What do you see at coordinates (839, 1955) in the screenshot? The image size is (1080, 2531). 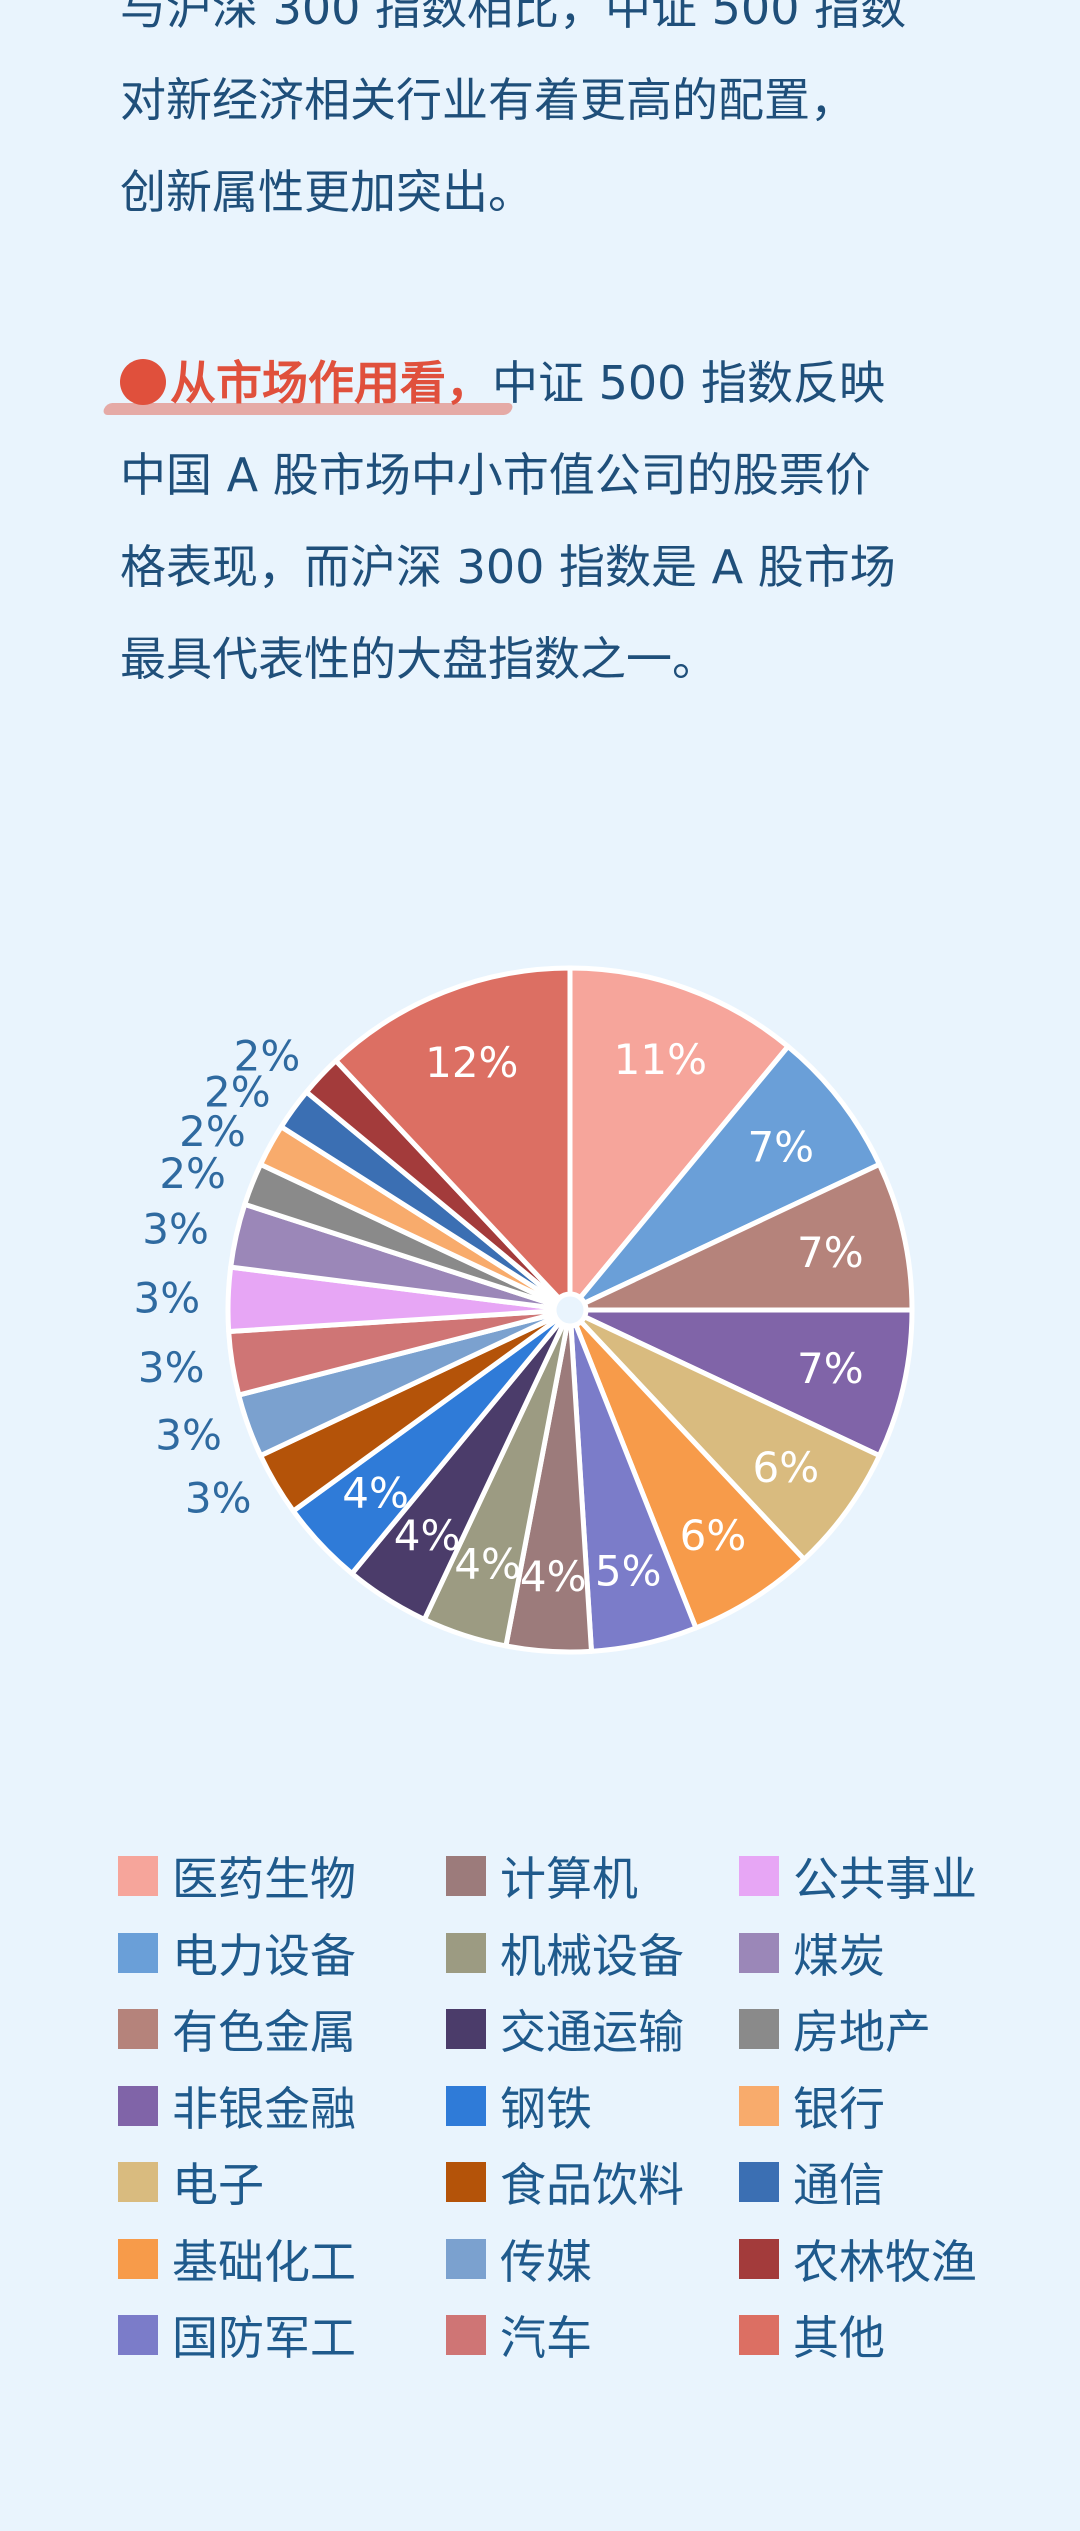 I see `legend-label: 煤炭` at bounding box center [839, 1955].